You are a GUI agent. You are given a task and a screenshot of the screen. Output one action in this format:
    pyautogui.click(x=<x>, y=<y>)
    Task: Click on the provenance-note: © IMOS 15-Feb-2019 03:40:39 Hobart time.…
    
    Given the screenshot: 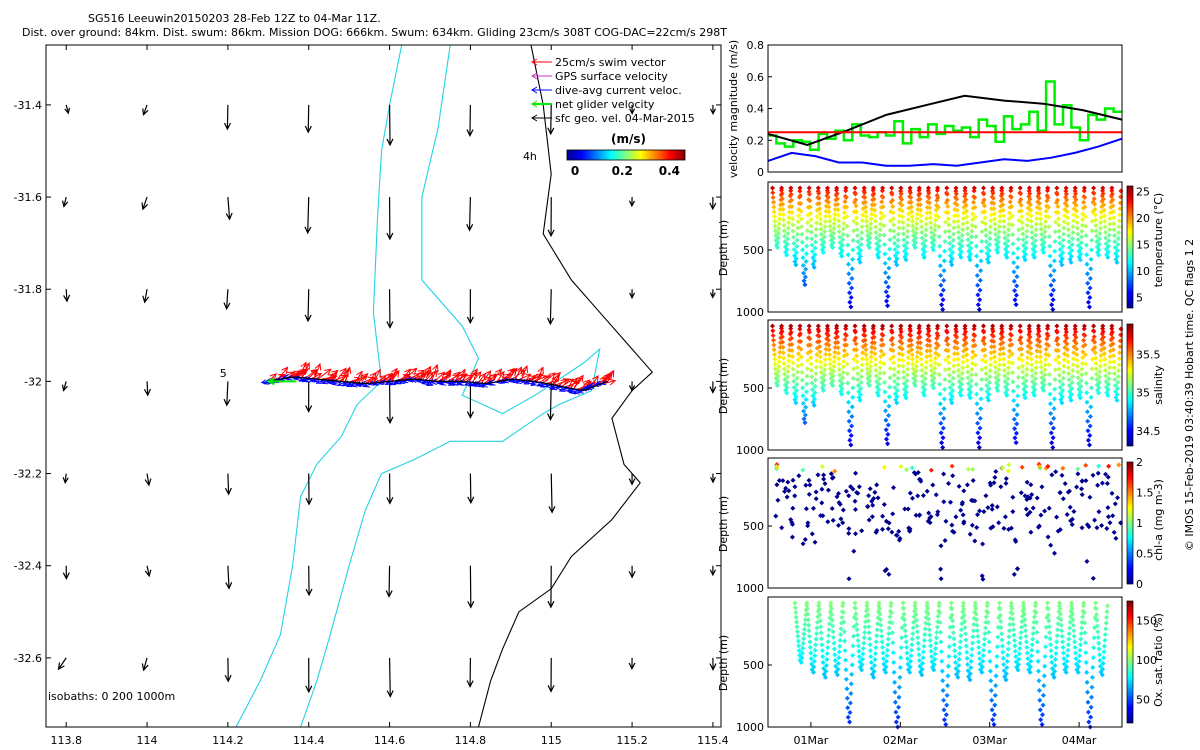 What is the action you would take?
    pyautogui.click(x=1189, y=395)
    